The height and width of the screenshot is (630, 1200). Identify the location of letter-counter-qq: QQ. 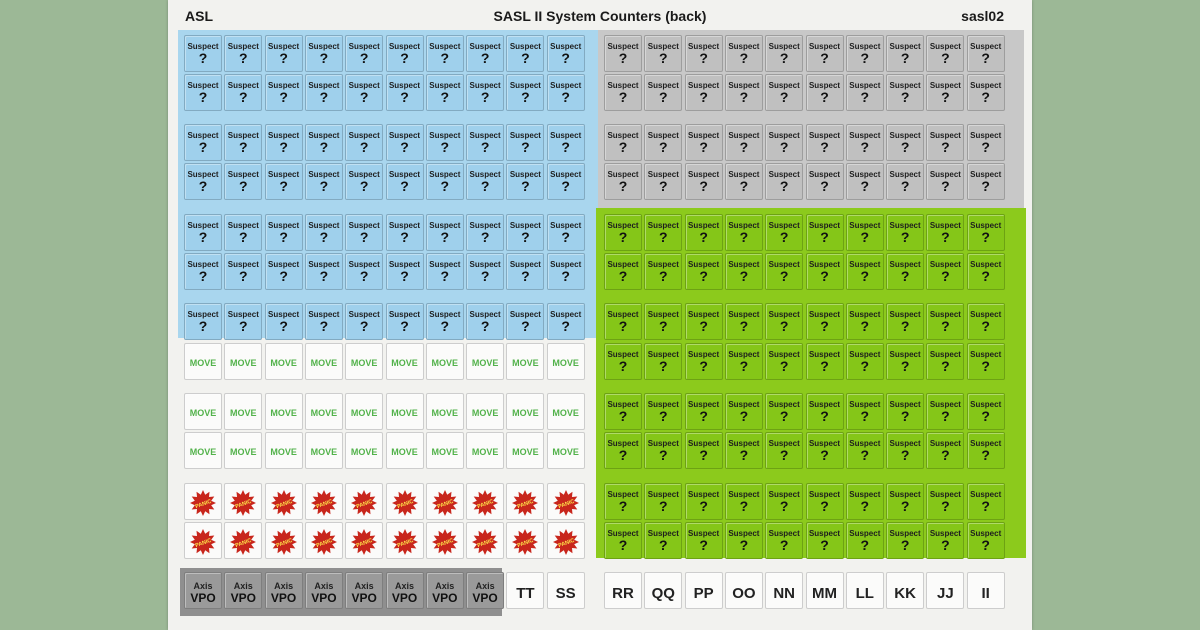
(663, 590).